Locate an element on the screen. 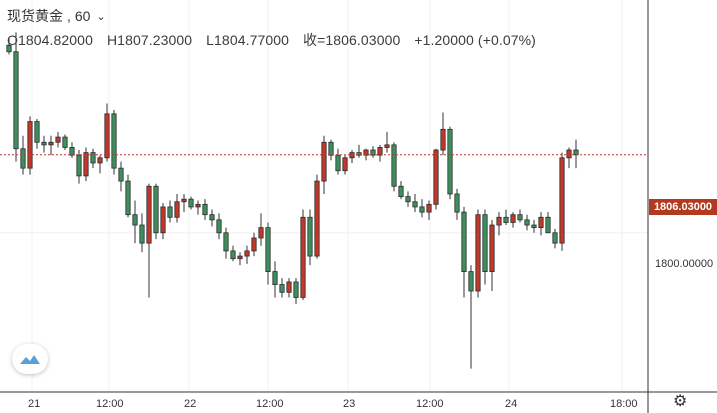  time-axis-label: 18:00 is located at coordinates (624, 404).